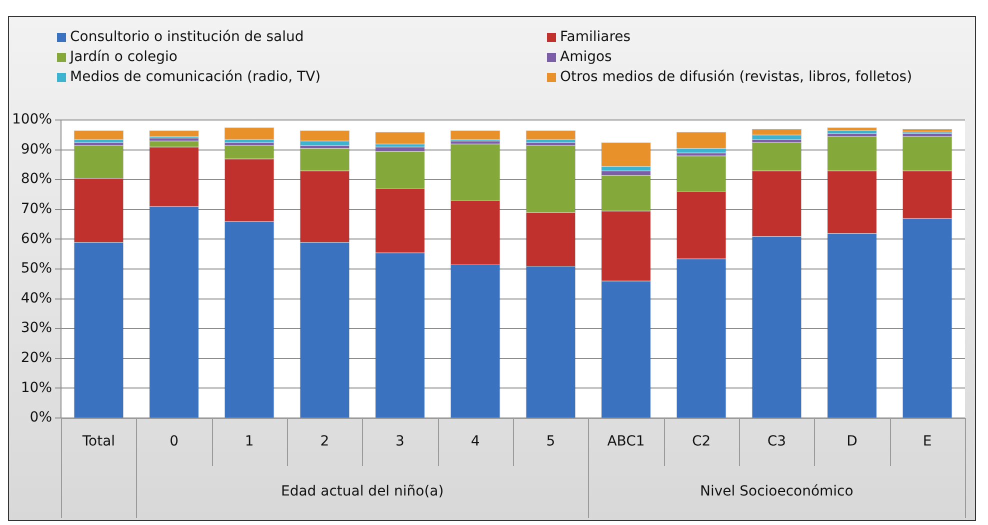 Image resolution: width=988 pixels, height=525 pixels. I want to click on y-tick-label: 30%, so click(36, 328).